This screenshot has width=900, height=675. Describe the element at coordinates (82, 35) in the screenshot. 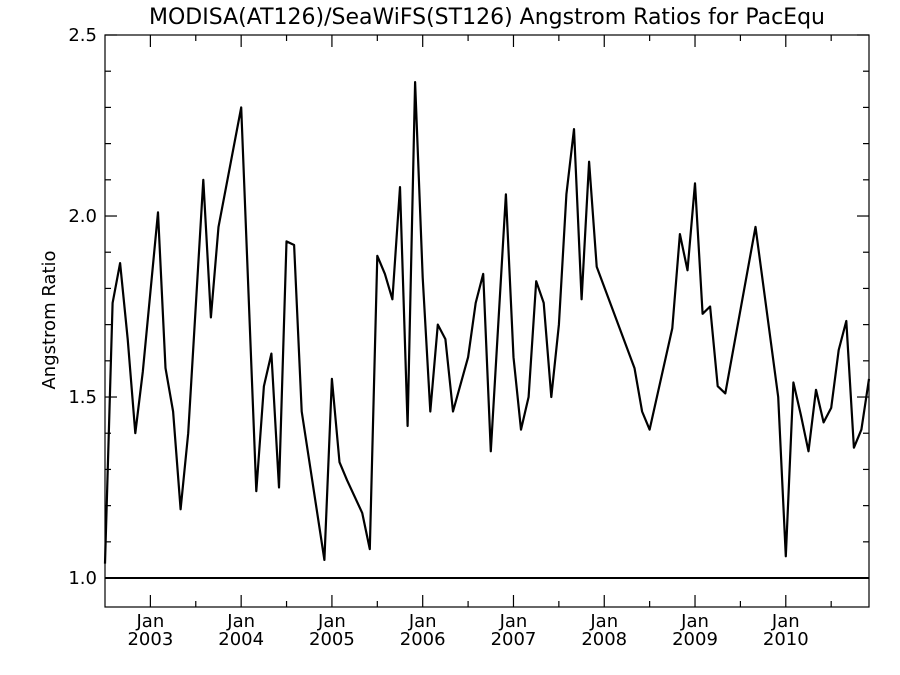

I see `y-tick-label: 2.5` at that location.